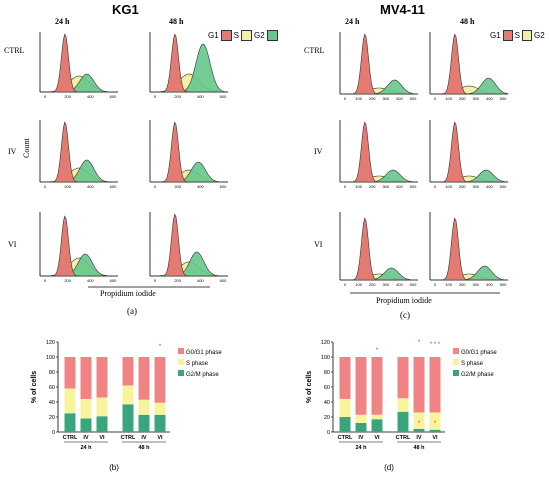  I want to click on kg1-title: KG1, so click(125, 9).